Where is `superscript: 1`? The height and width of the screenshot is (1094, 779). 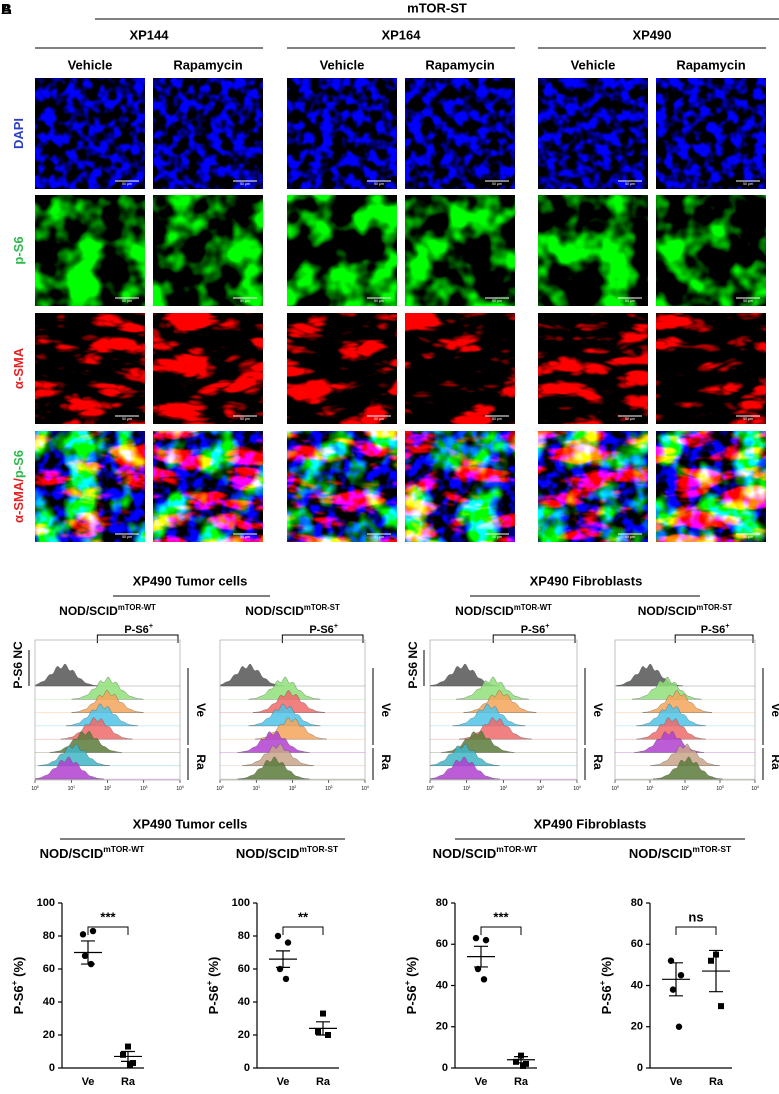
superscript: 1 is located at coordinates (653, 787).